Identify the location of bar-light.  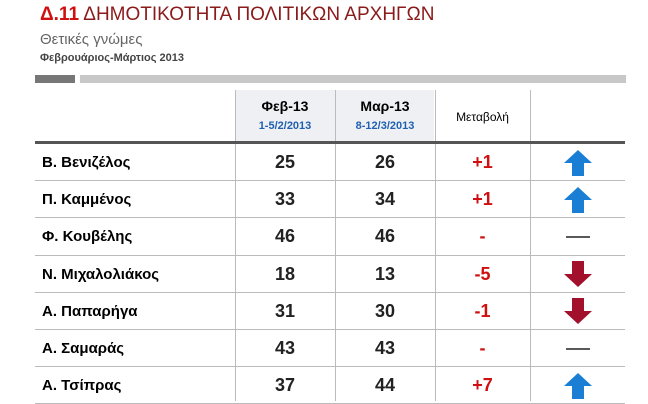
(353, 79).